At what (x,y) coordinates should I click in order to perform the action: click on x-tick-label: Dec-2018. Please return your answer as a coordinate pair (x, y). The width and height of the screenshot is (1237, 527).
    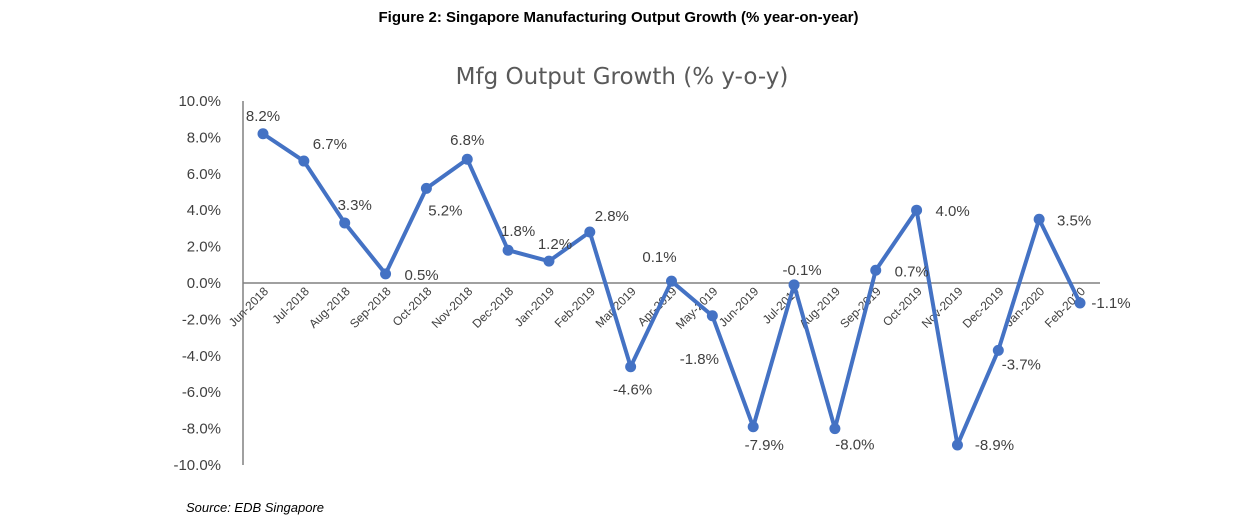
    Looking at the image, I should click on (493, 307).